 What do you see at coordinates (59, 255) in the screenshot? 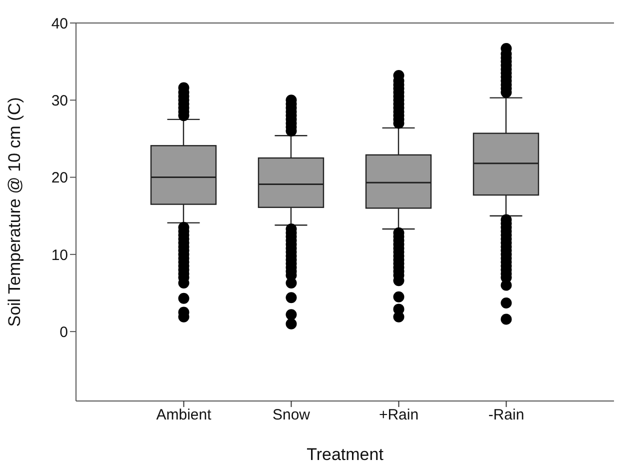
I see `y-tick-label: 10` at bounding box center [59, 255].